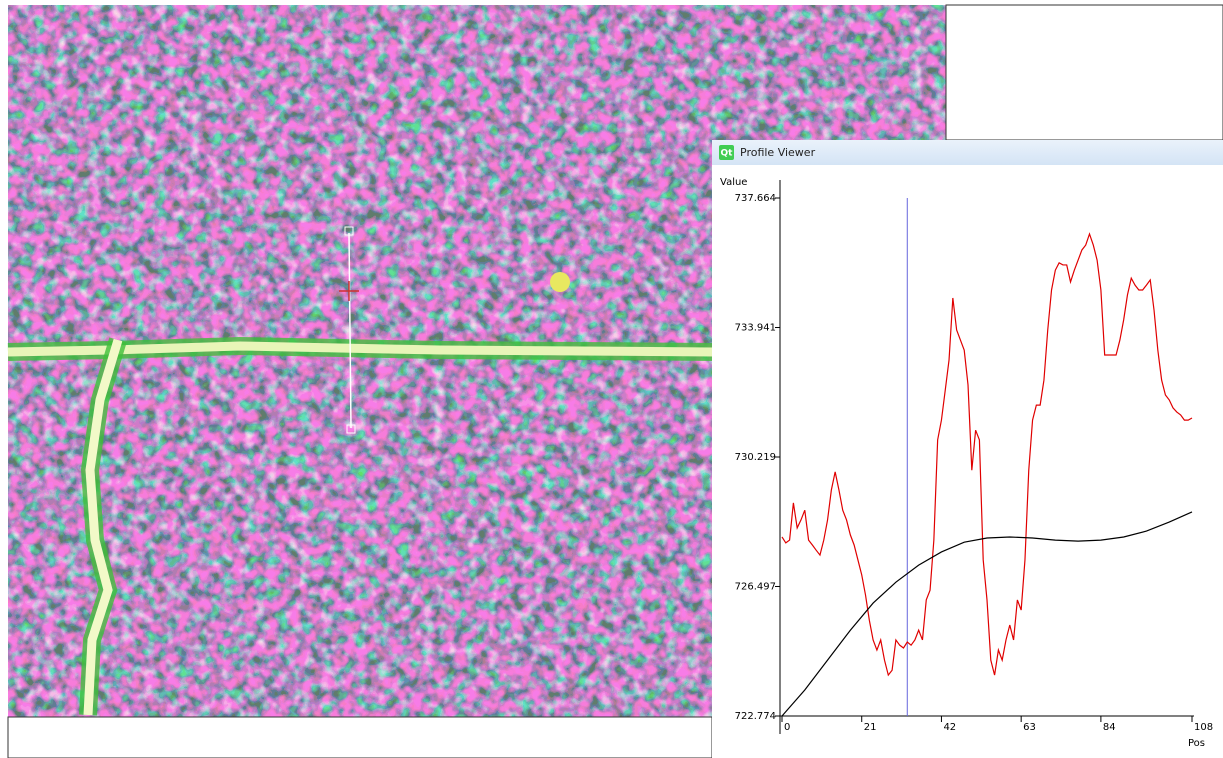  What do you see at coordinates (1029, 727) in the screenshot?
I see `x-tick-label: 63` at bounding box center [1029, 727].